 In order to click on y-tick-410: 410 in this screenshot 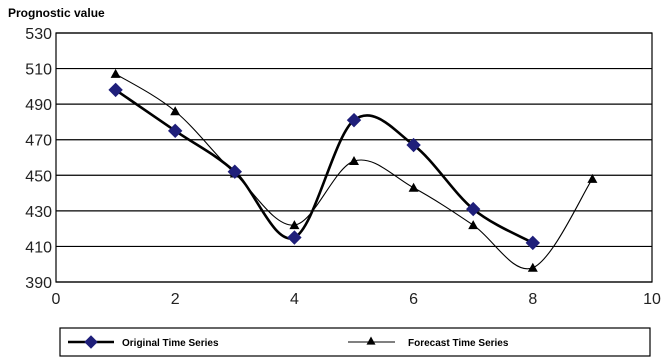, I will do `click(38, 247)`.